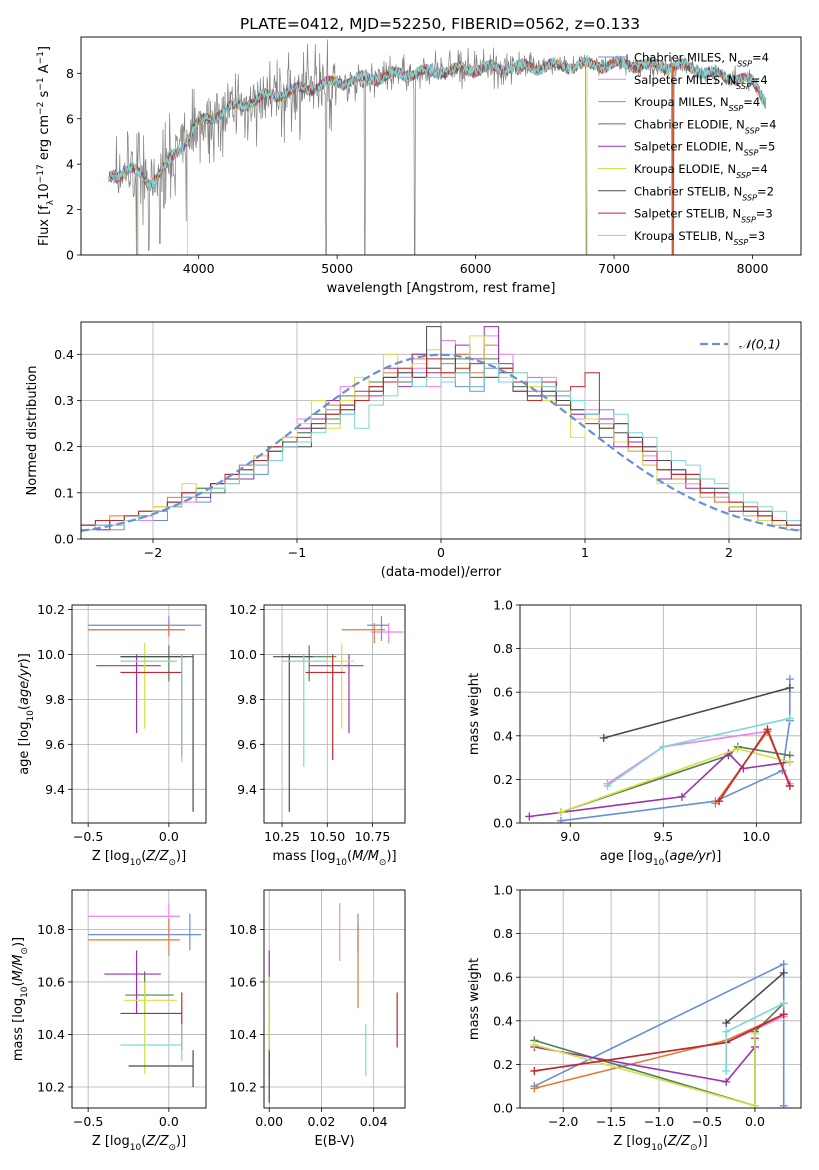 This screenshot has height=1170, width=819. What do you see at coordinates (334, 1141) in the screenshot?
I see `mass-vs-EBV-xlabel: E(B-V)` at bounding box center [334, 1141].